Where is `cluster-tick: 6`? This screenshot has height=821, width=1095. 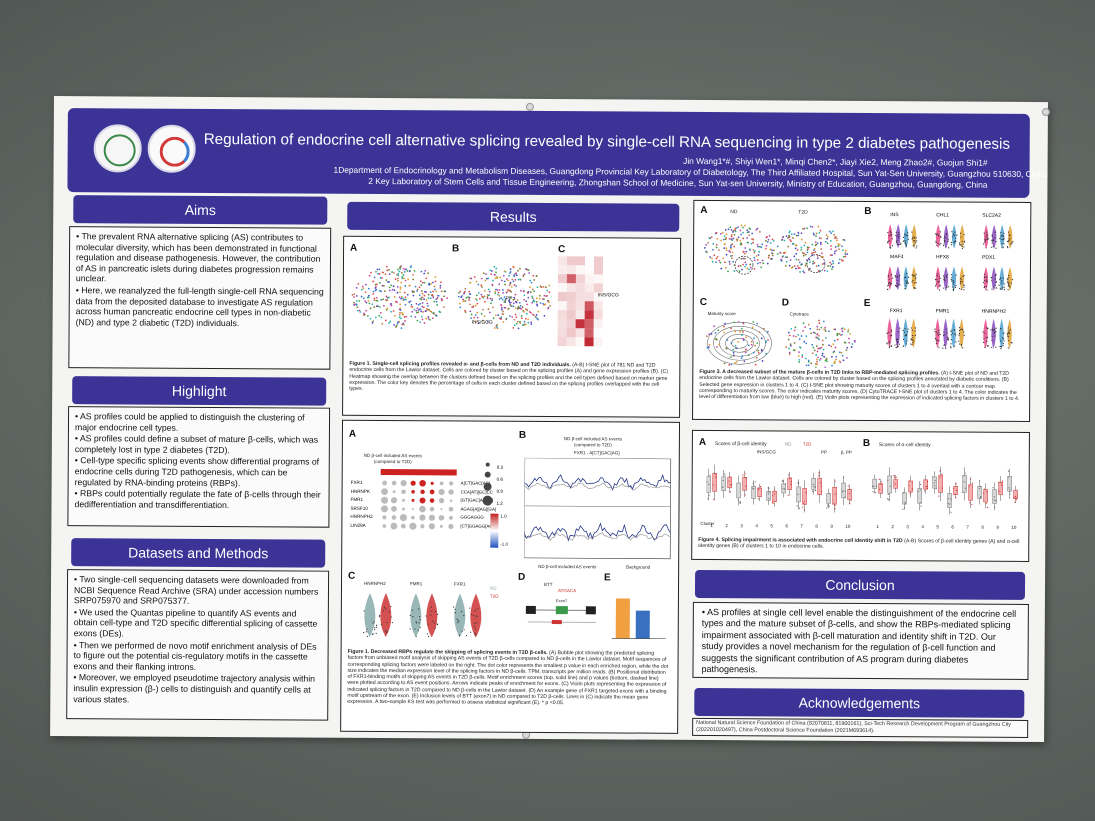 cluster-tick: 6 is located at coordinates (786, 526).